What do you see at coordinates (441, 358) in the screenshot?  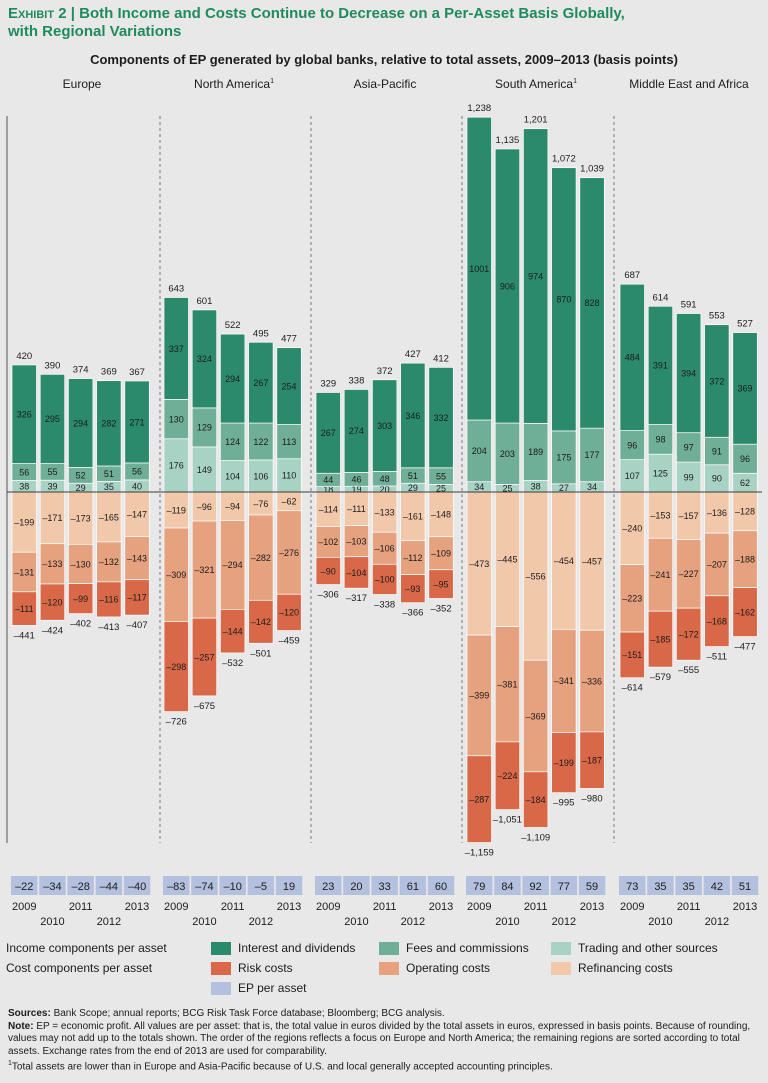 I see `label-income-total-r2-2013: 412` at bounding box center [441, 358].